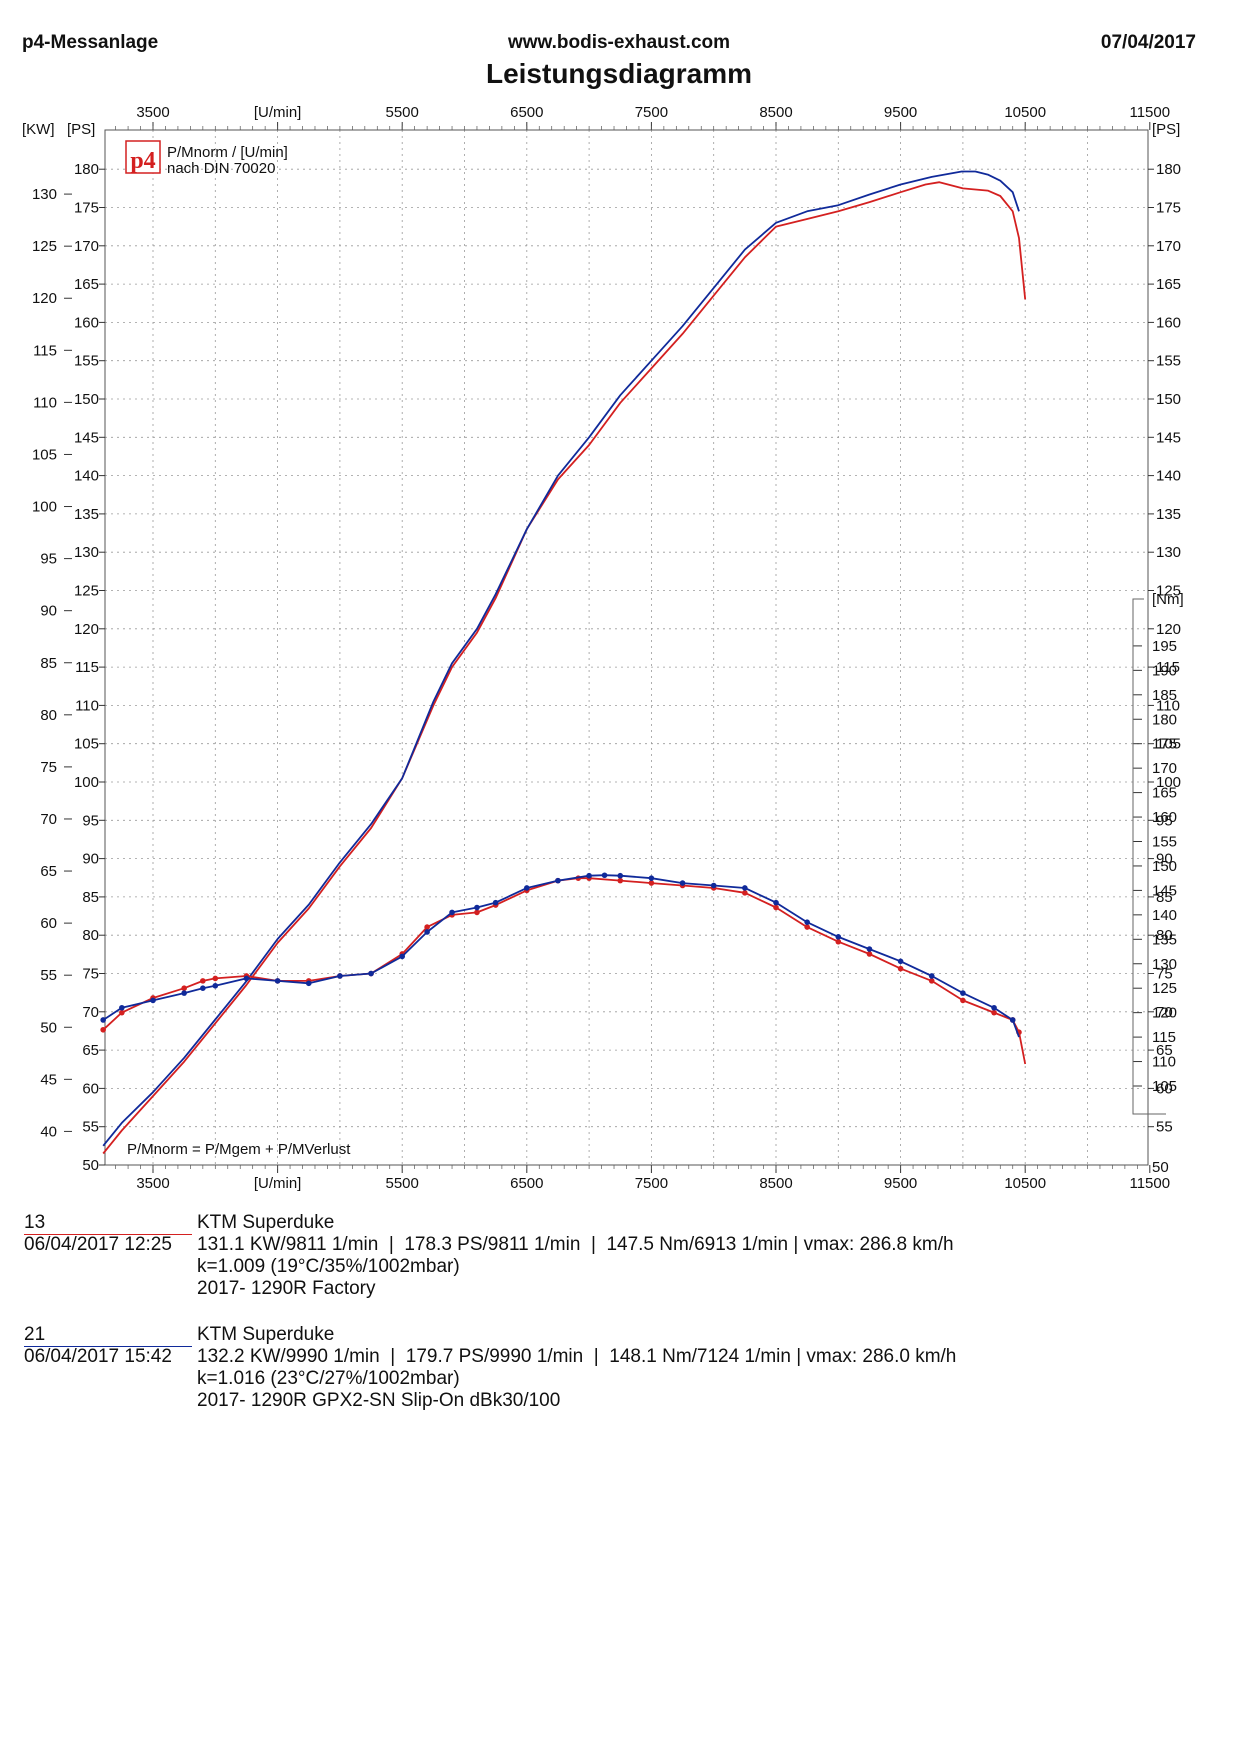 Image resolution: width=1238 pixels, height=1748 pixels. What do you see at coordinates (1164, 695) in the screenshot?
I see `nm-tick-label: 185` at bounding box center [1164, 695].